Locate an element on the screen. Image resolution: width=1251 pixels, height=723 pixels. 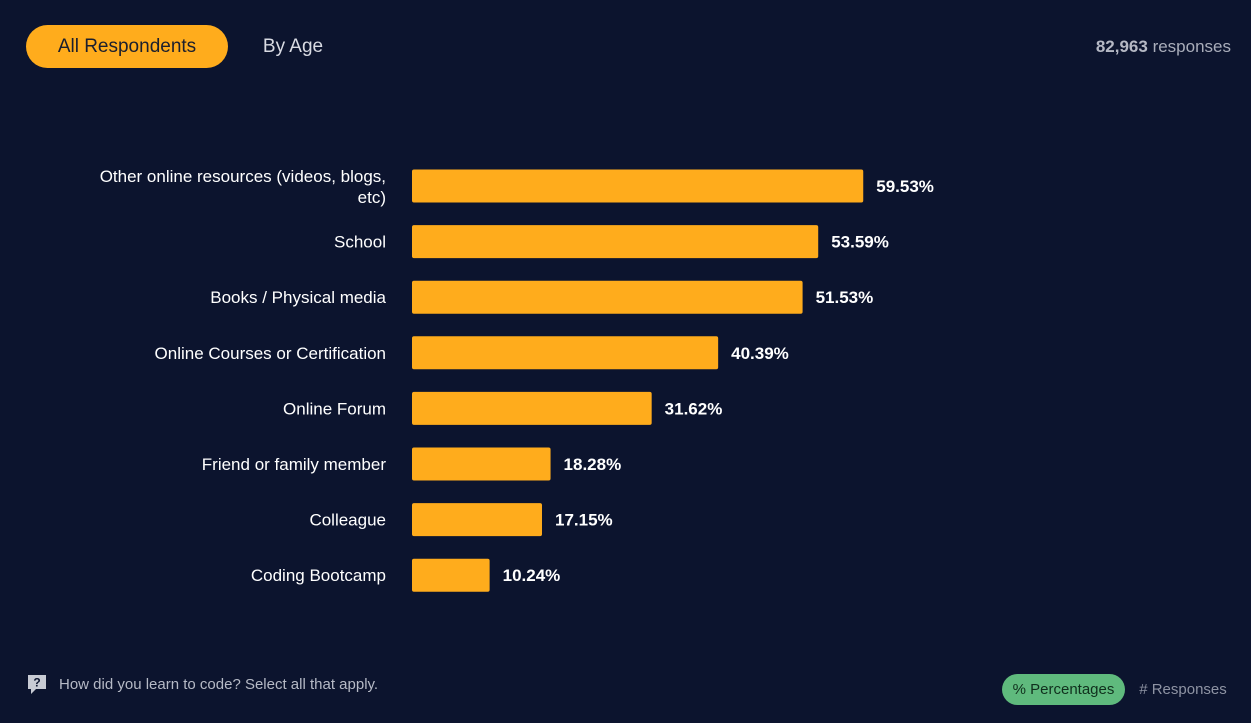
category-label-3: Online Courses or Certification is located at coordinates (270, 353).